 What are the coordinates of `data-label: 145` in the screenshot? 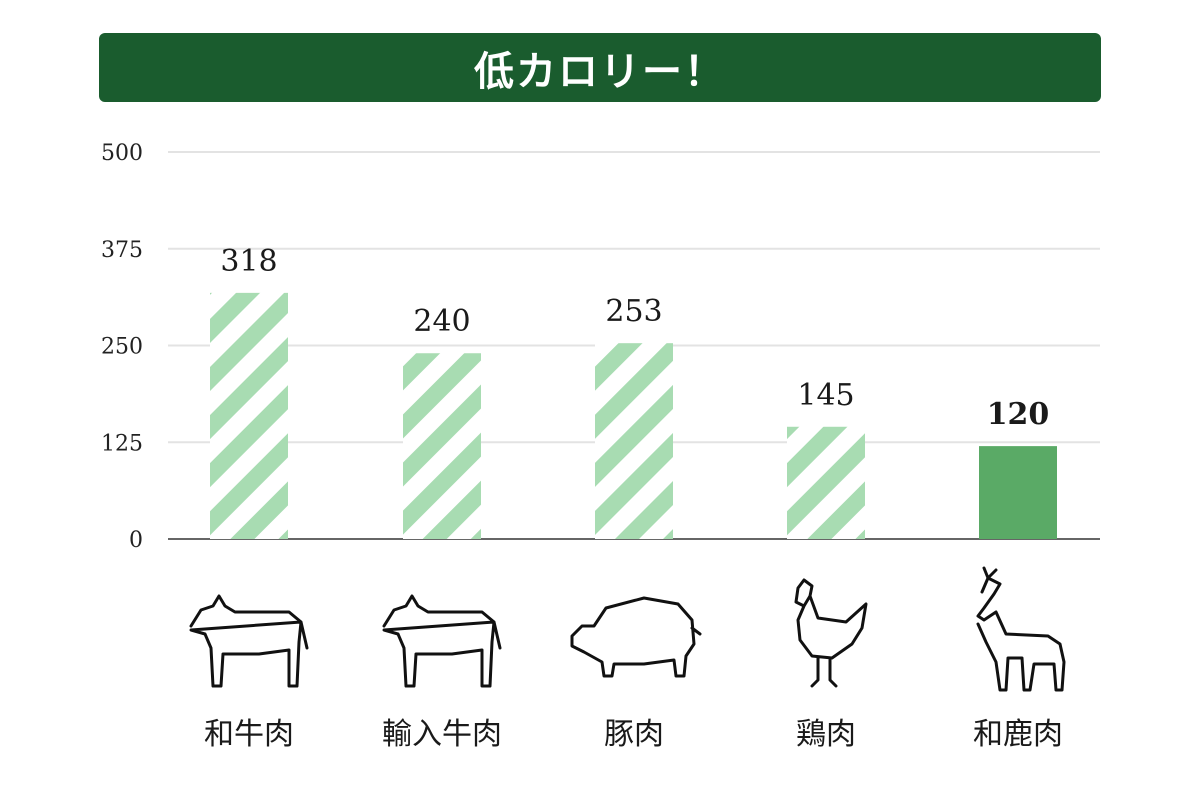 It's located at (825, 395).